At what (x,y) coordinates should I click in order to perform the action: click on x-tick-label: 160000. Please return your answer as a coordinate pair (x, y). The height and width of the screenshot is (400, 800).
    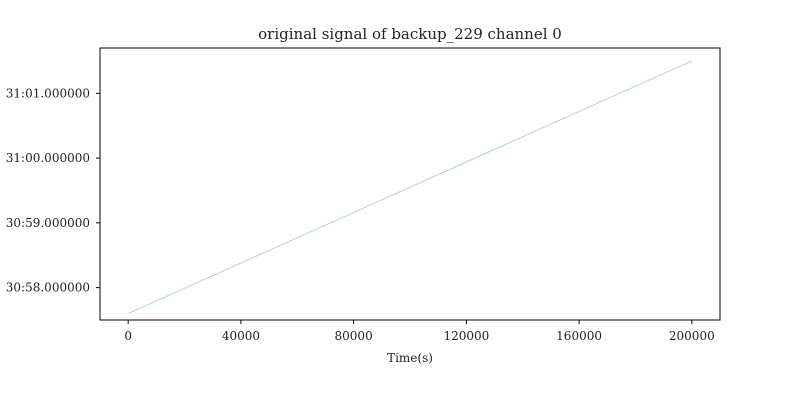
    Looking at the image, I should click on (579, 336).